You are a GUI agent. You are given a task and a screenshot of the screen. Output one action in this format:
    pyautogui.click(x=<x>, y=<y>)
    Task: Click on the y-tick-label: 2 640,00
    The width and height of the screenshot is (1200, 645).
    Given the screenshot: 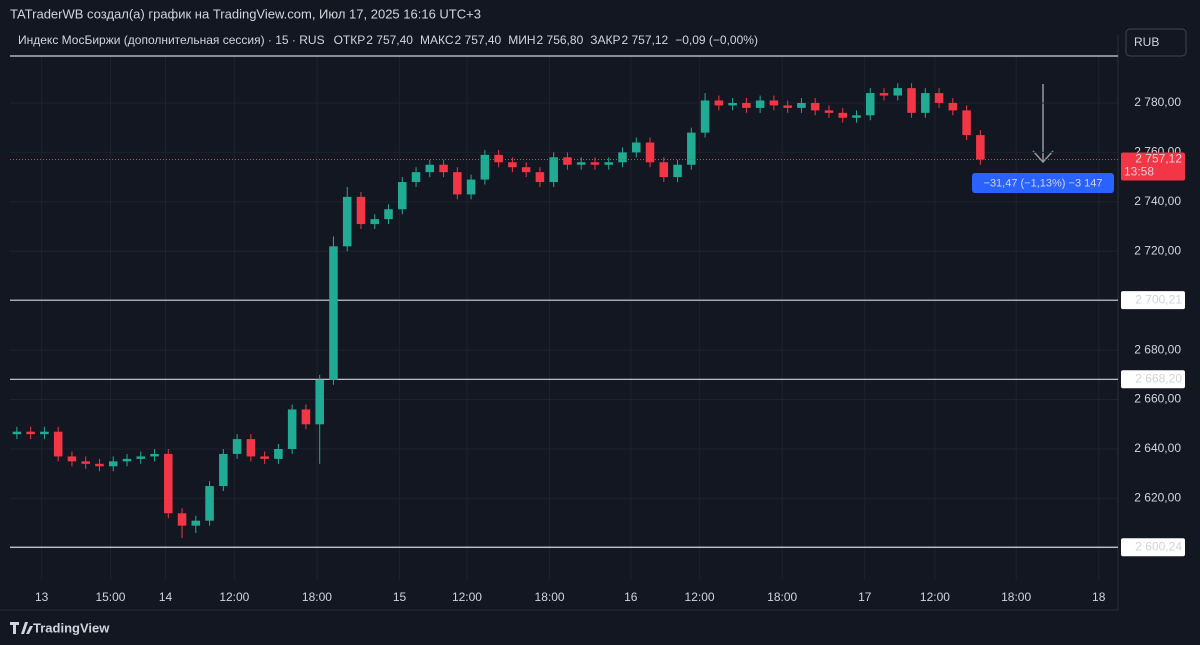 What is the action you would take?
    pyautogui.click(x=1157, y=448)
    